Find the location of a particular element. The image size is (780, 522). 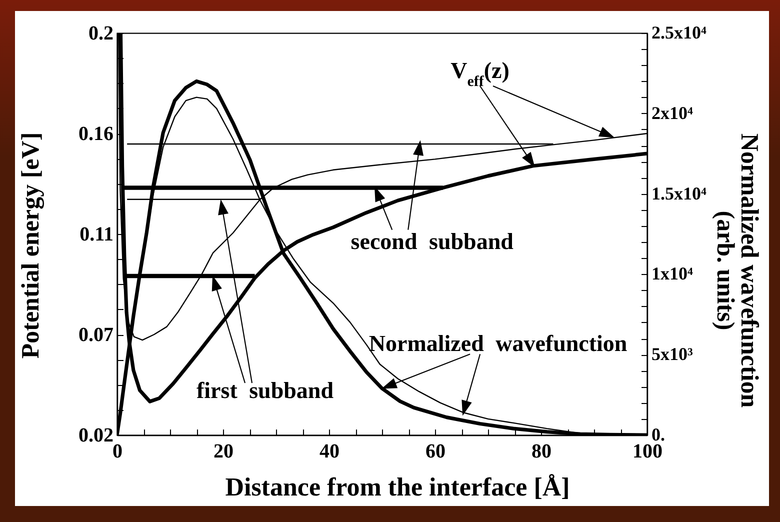

y-tick-label: 0.2 is located at coordinates (101, 33).